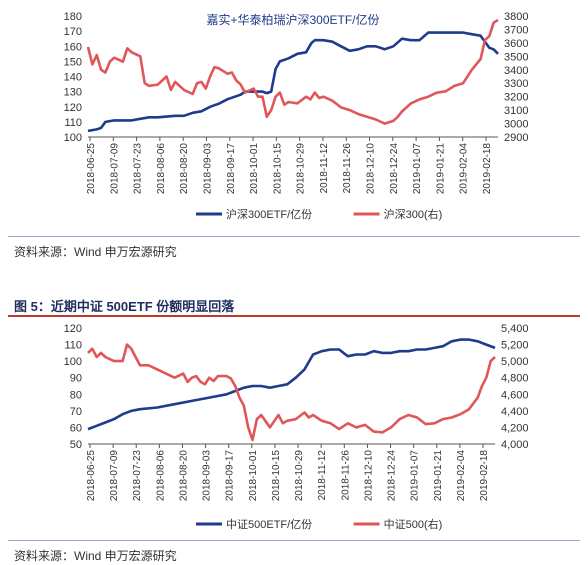 The image size is (588, 565). Describe the element at coordinates (413, 214) in the screenshot. I see `legend-label-2: 沪深300(右)` at that location.